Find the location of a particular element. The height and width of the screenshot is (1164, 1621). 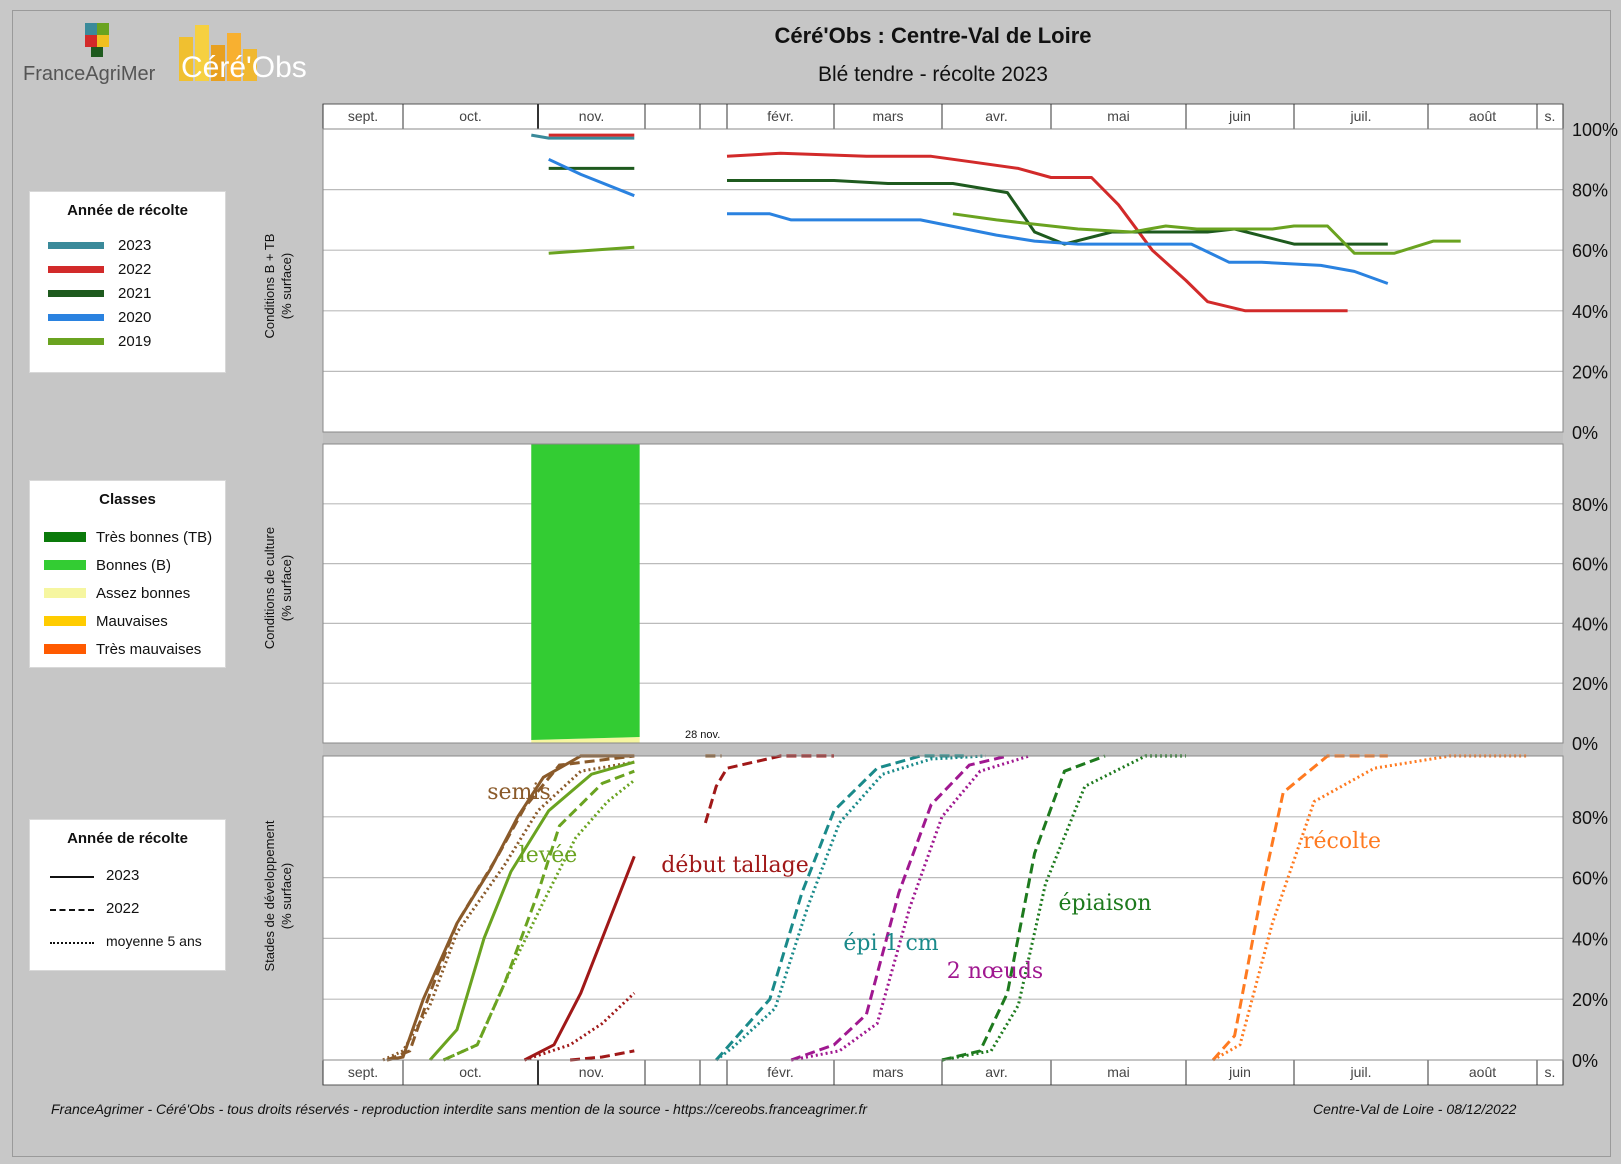

legend-label: 2019 is located at coordinates (135, 341).